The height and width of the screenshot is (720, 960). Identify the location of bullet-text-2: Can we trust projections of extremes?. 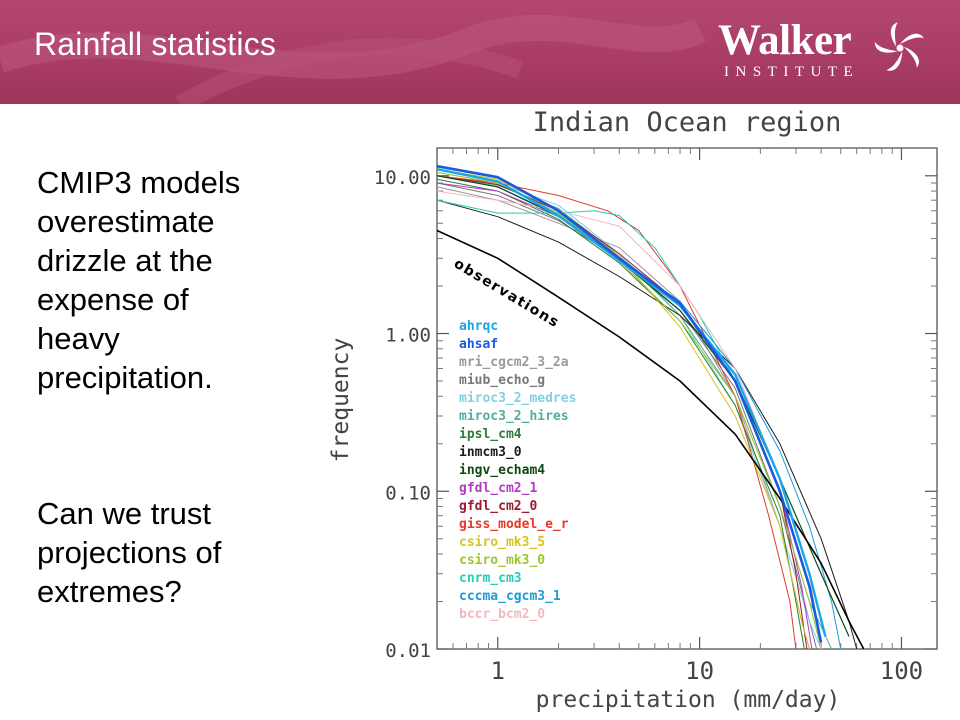
(177, 552).